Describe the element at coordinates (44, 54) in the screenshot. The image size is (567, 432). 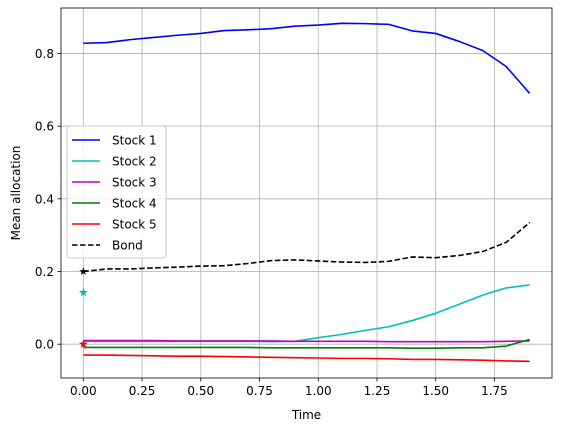
I see `y-tick-label: 0.8` at that location.